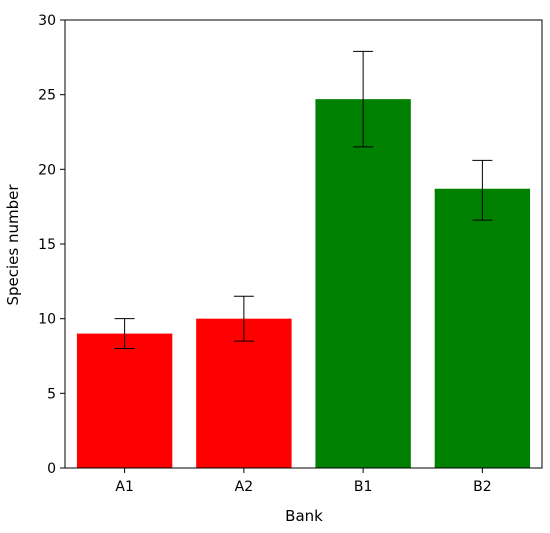  I want to click on bar-a2, so click(244, 393).